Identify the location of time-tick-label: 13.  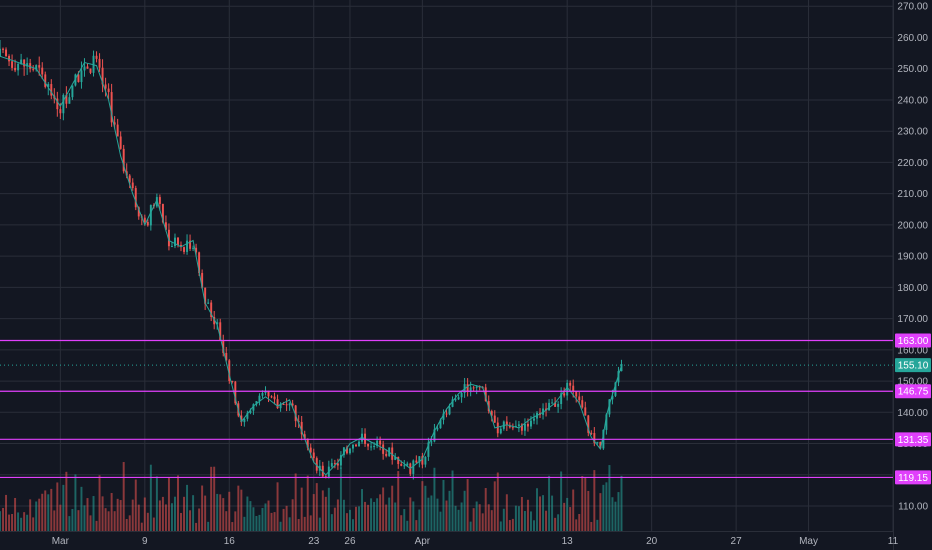
(568, 541).